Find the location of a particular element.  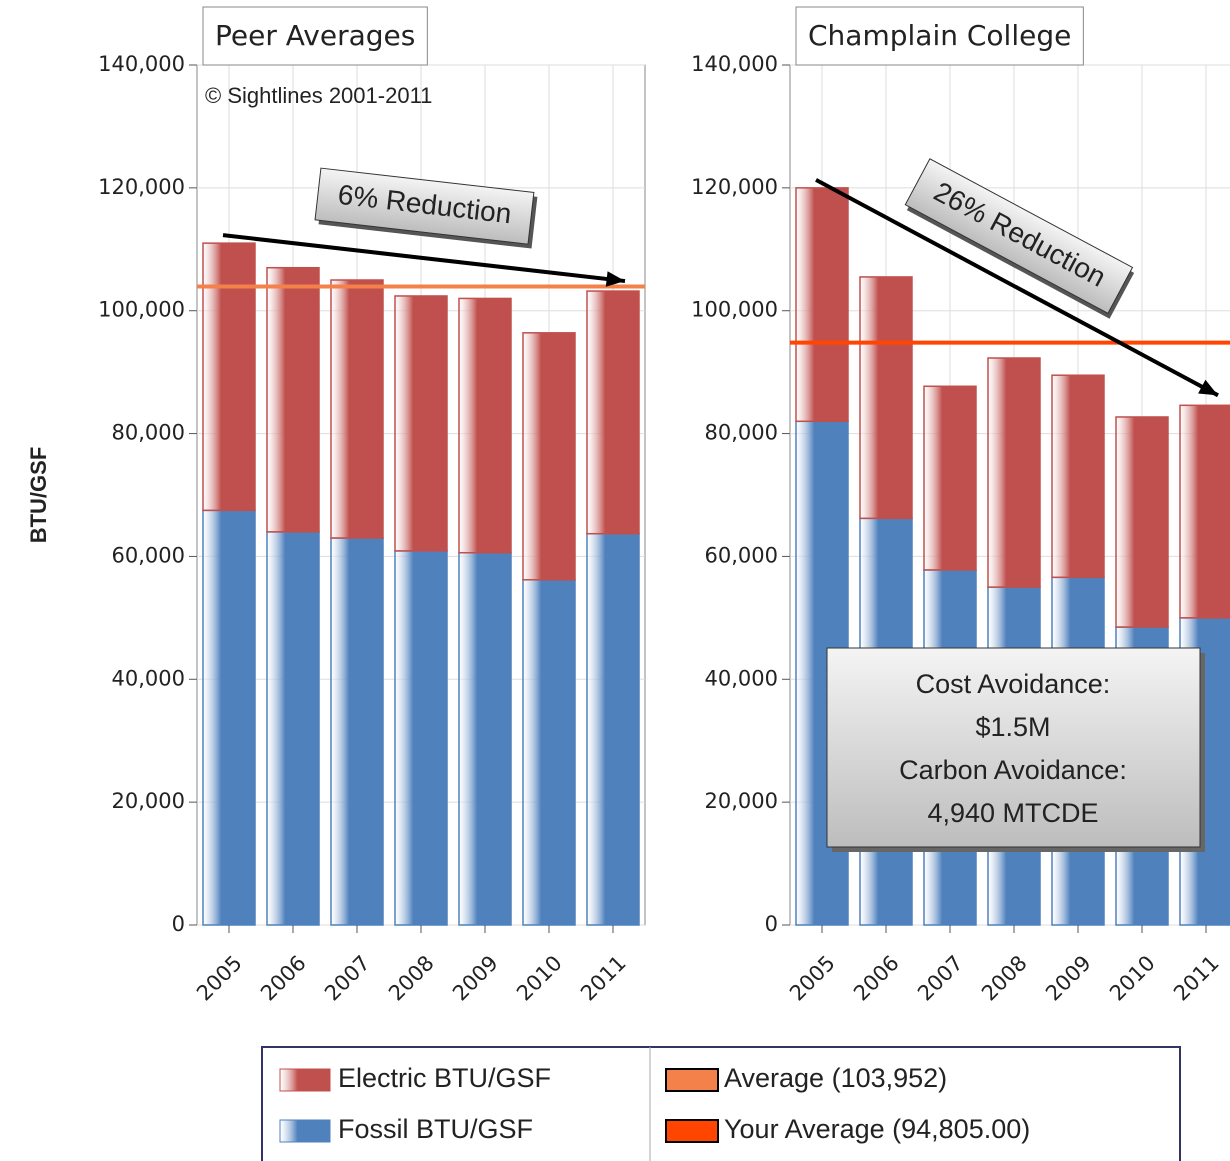

arrow-label-group: 6% Reduction is located at coordinates (426, 208).